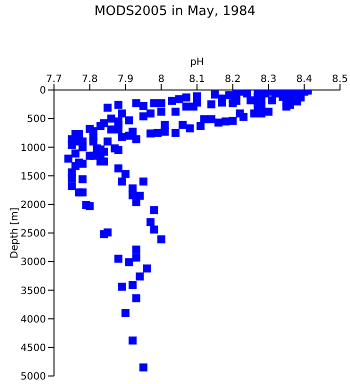 The width and height of the screenshot is (350, 384). What do you see at coordinates (54, 79) in the screenshot?
I see `x-tick-label: 7.7` at bounding box center [54, 79].